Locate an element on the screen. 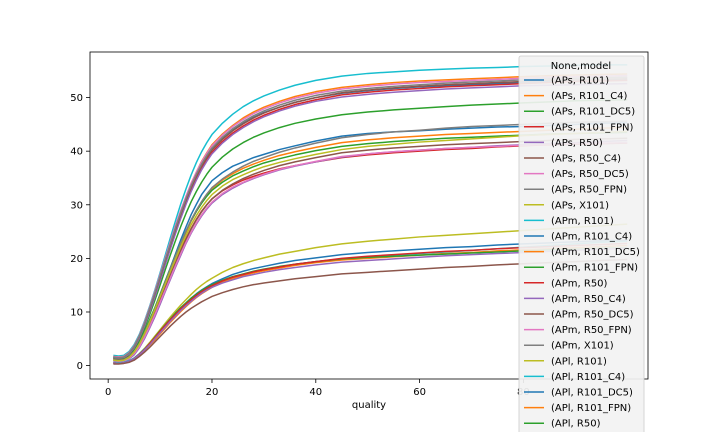 The image size is (720, 436). x-tick-label-1: 20 is located at coordinates (212, 392).